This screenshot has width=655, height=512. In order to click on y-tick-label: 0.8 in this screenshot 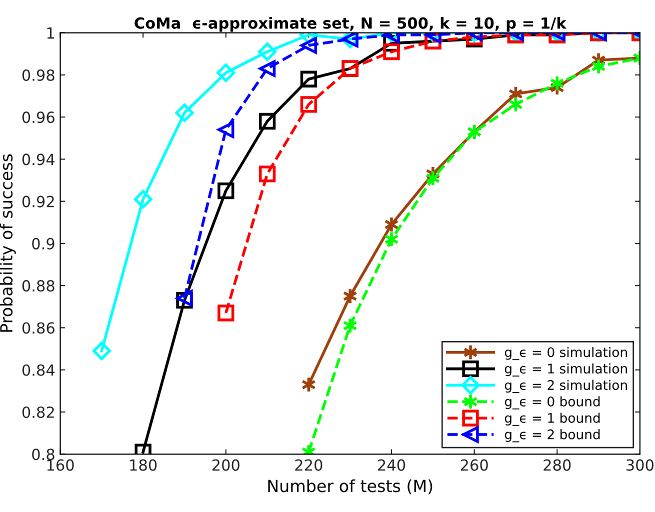, I will do `click(43, 454)`.